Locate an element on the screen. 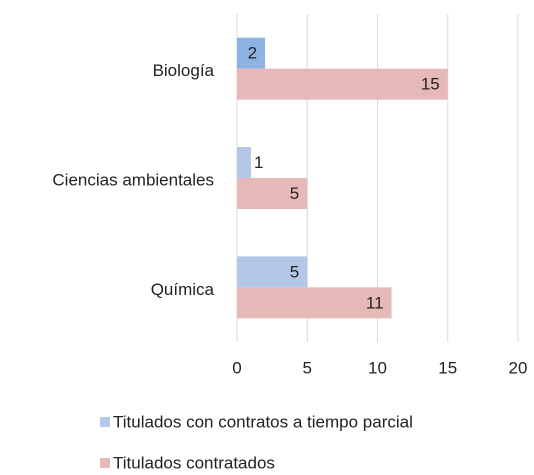  category-label: Ciencias ambientales is located at coordinates (133, 179).